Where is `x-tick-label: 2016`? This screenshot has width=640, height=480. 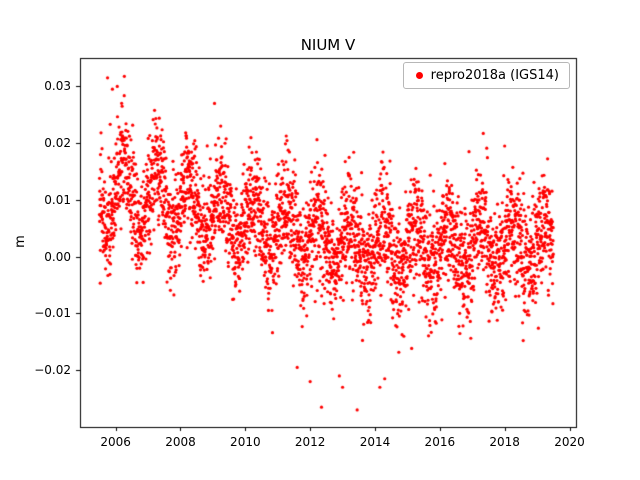 x-tick-label: 2016 is located at coordinates (440, 442).